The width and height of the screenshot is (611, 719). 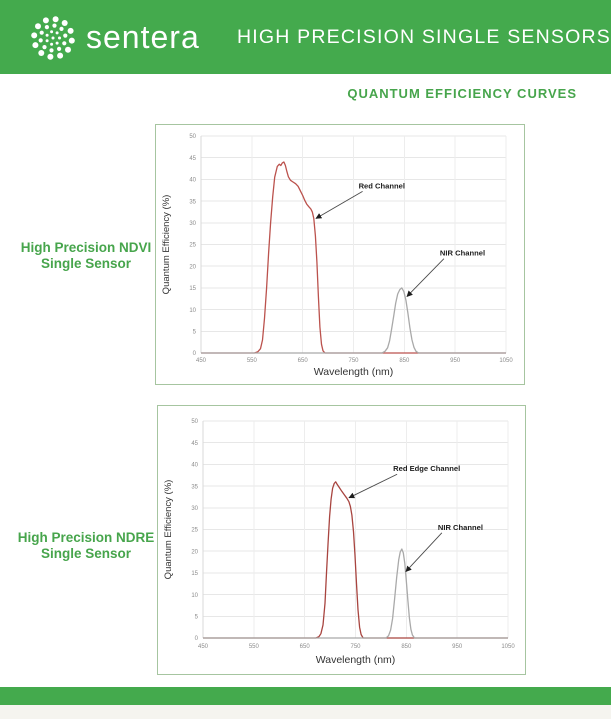 I want to click on footer-bar, so click(x=305, y=696).